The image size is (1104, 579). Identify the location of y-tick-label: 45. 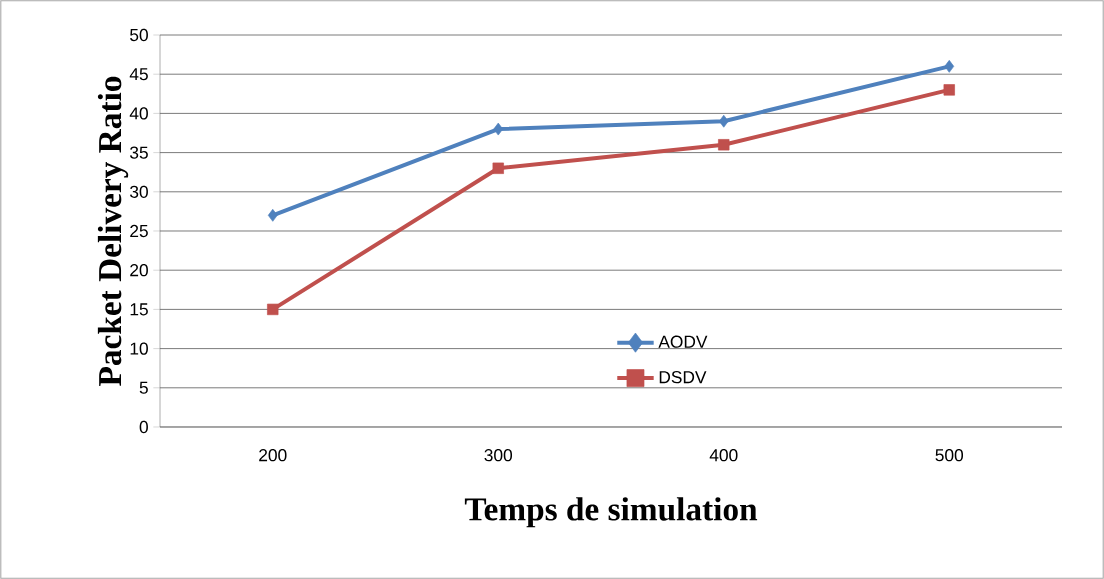
(138, 74).